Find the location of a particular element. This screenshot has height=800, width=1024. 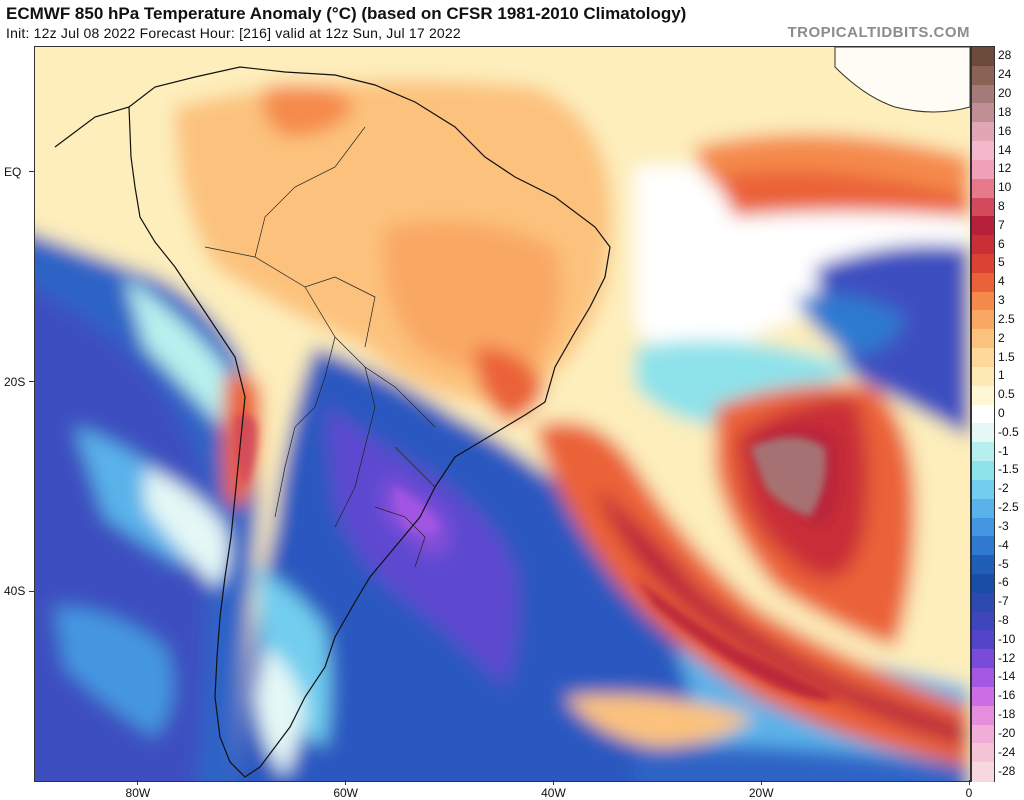

colorbar-label: -0.5 is located at coordinates (1008, 431).